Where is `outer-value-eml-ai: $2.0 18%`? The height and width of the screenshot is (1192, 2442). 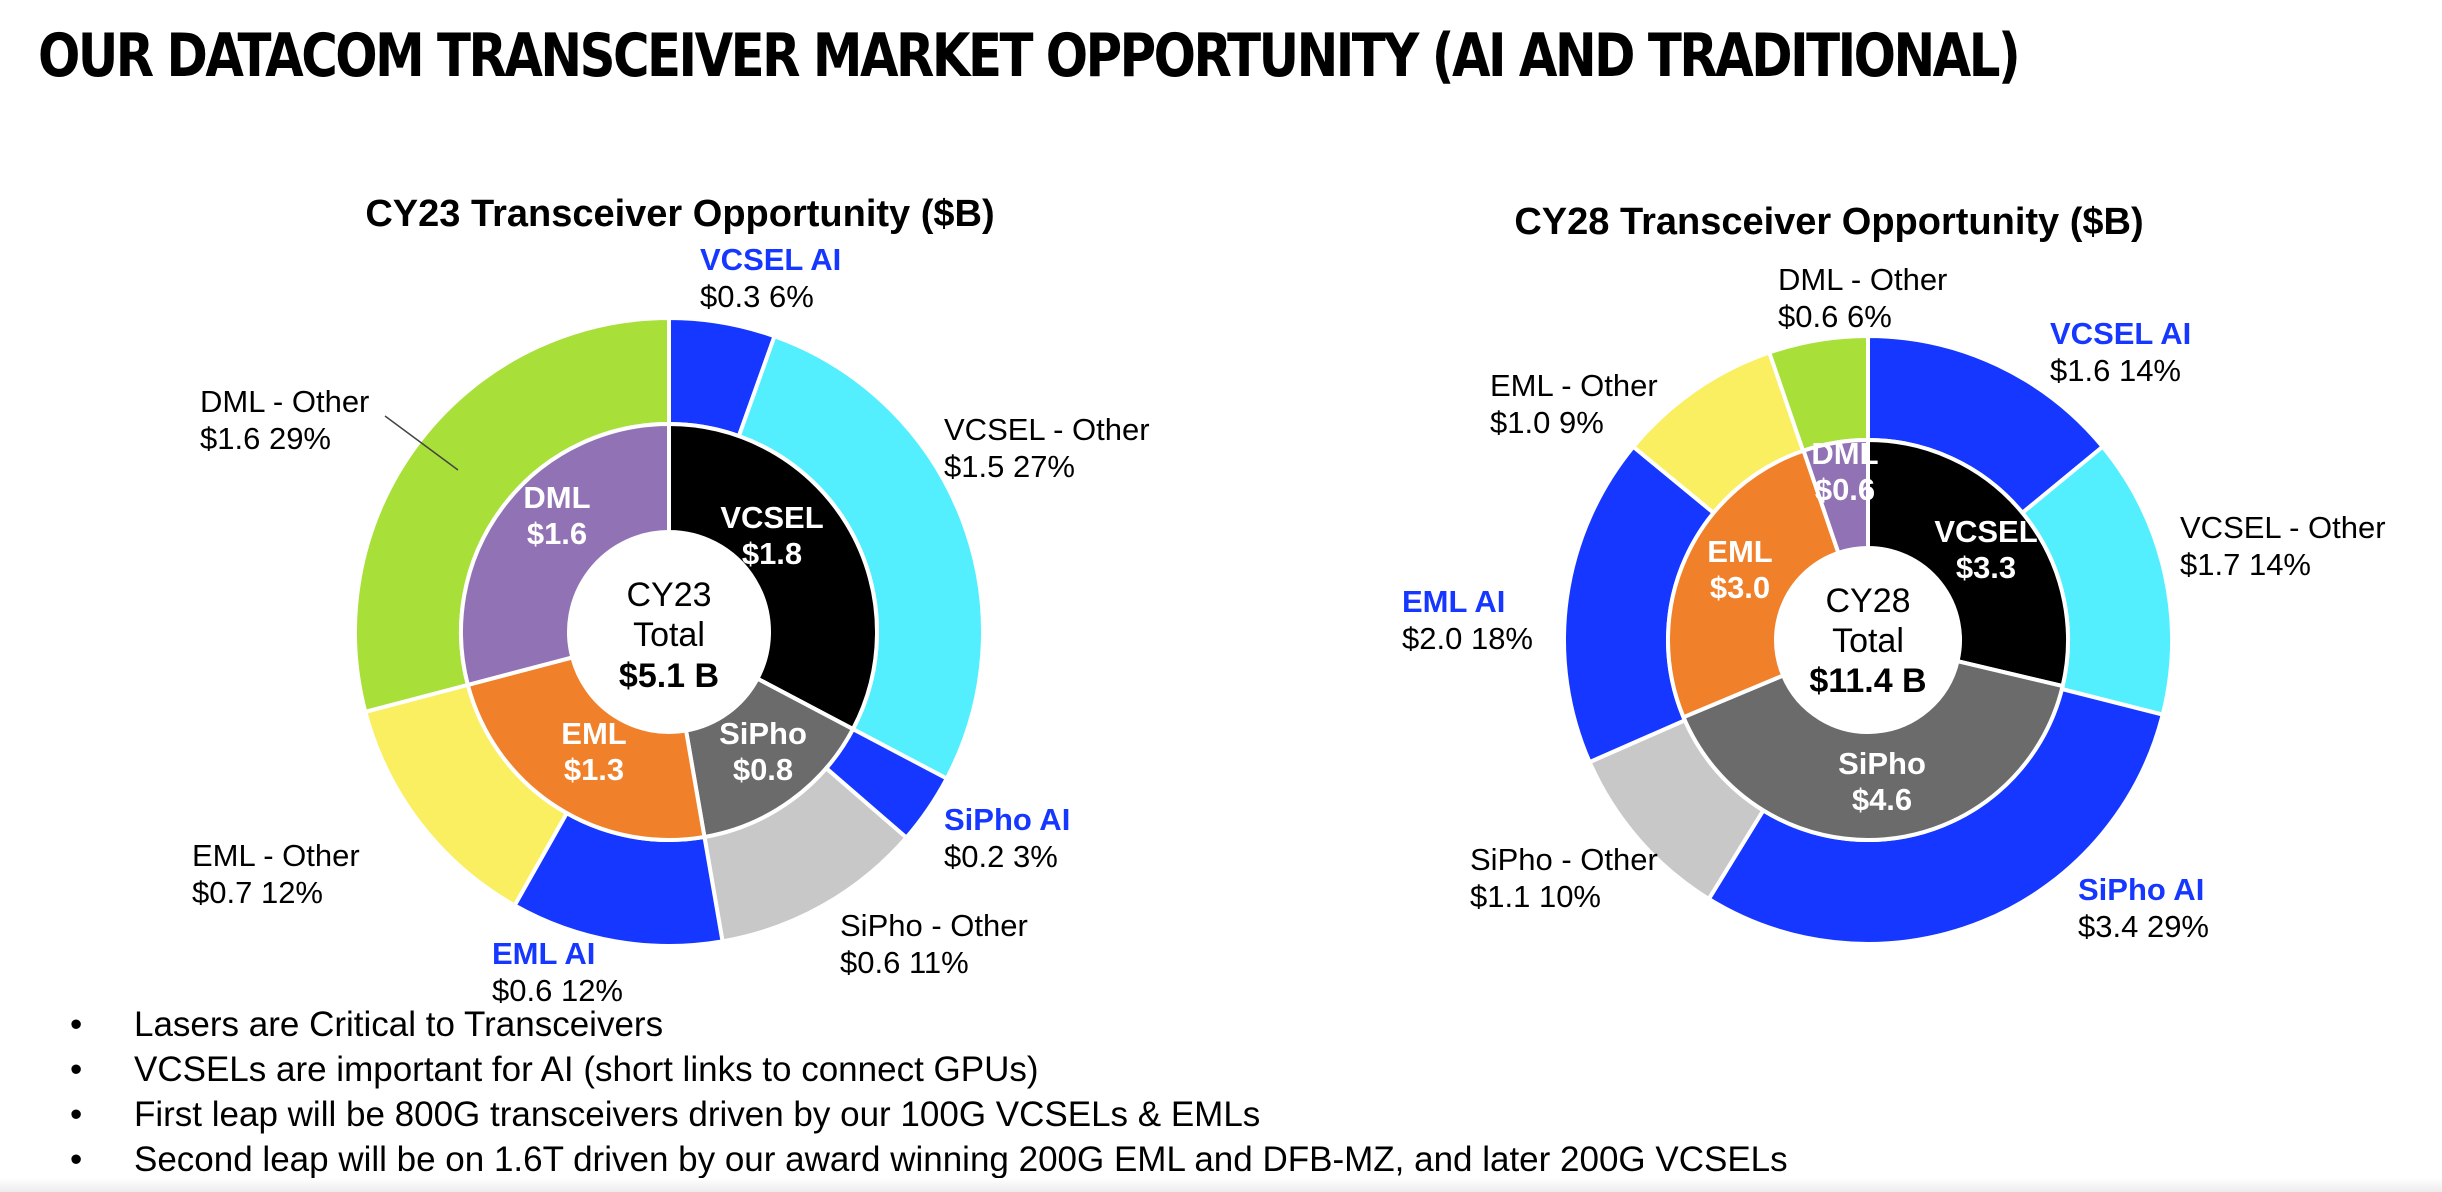 outer-value-eml-ai: $2.0 18% is located at coordinates (1467, 638).